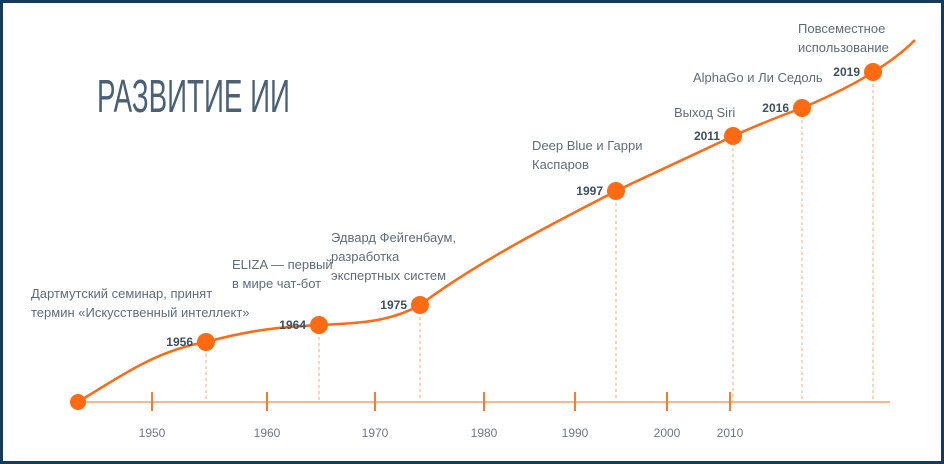 This screenshot has width=944, height=464. What do you see at coordinates (179, 342) in the screenshot?
I see `event-year: 1956` at bounding box center [179, 342].